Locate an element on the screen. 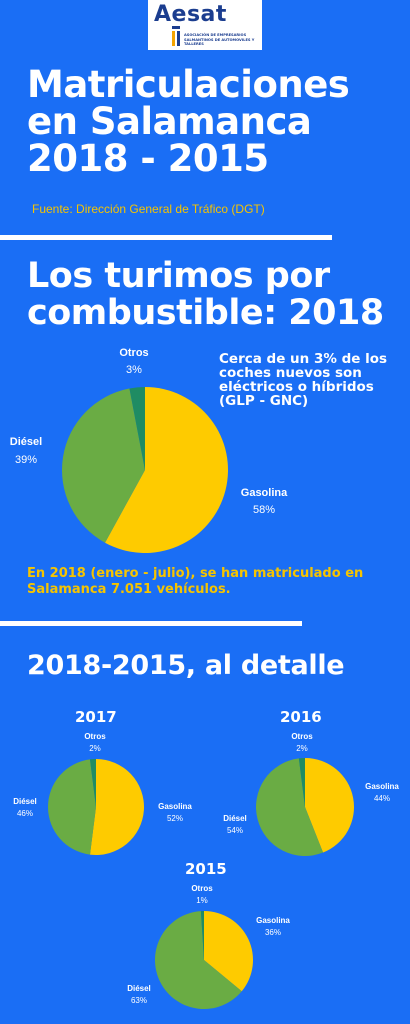 Image resolution: width=410 pixels, height=1024 pixels. slice-gasolina-2015 is located at coordinates (228, 951).